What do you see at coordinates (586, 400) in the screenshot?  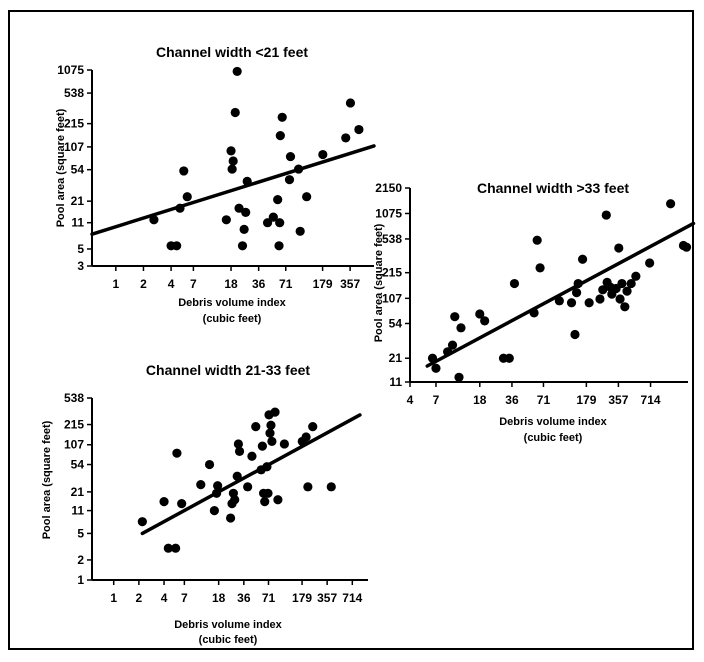 I see `x-tick-label: 179` at bounding box center [586, 400].